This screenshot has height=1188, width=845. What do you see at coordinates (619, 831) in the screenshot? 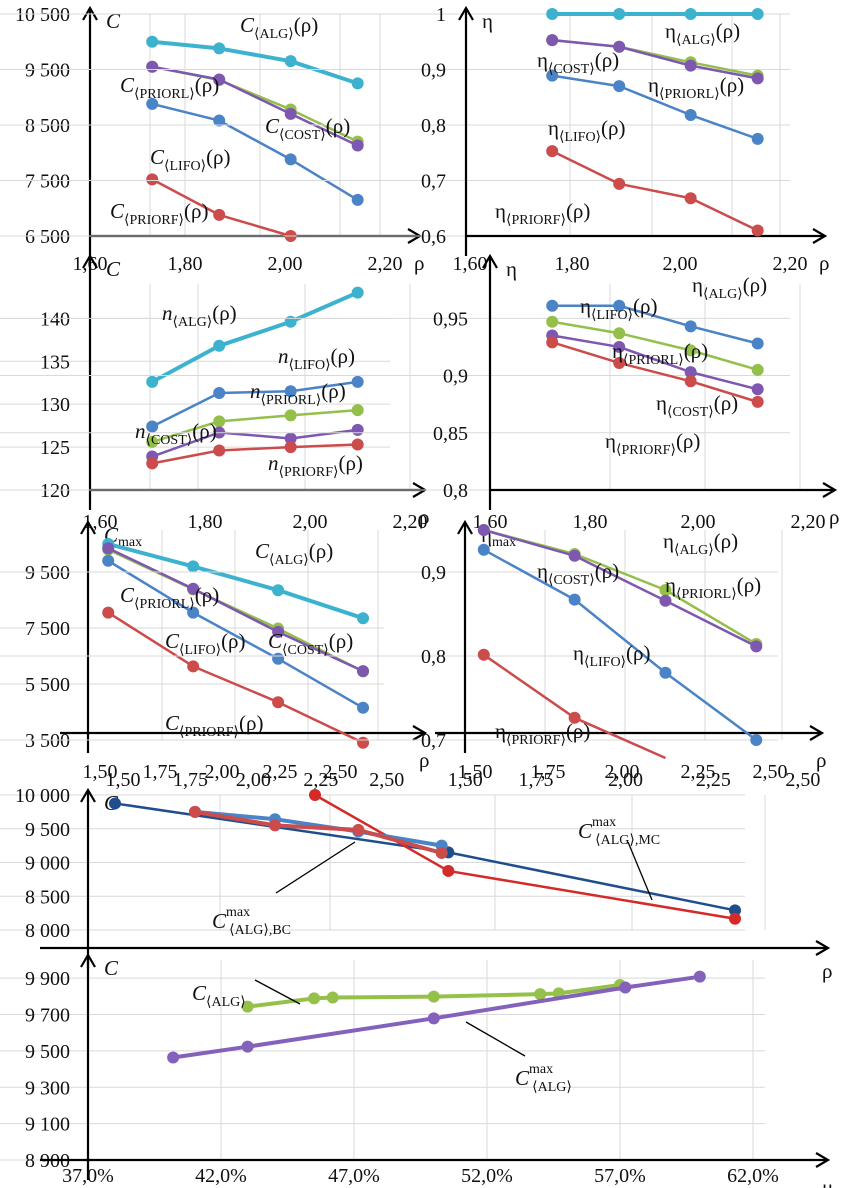
I see `annotation-cmax-mc: Cmax ⟨ALG⟩,MC` at bounding box center [619, 831].